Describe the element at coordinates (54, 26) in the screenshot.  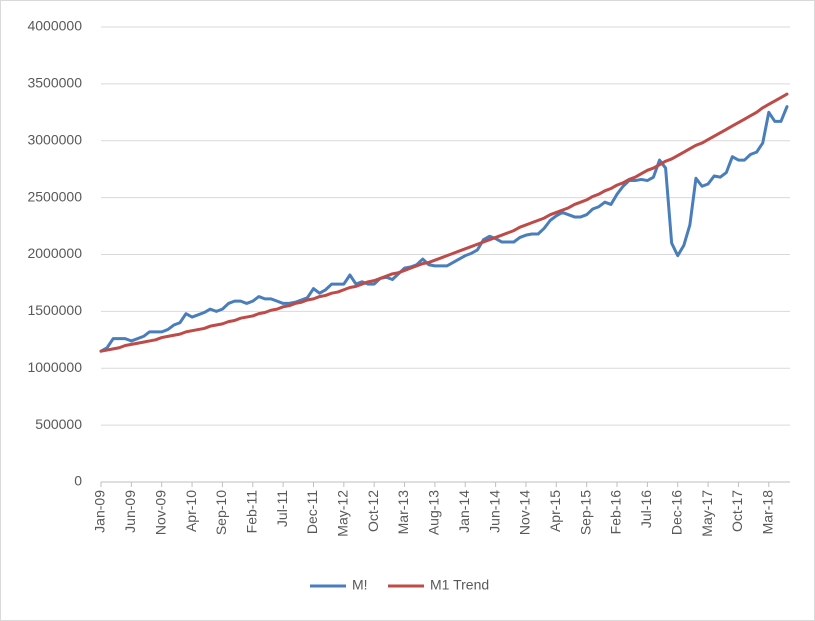
I see `y-tick-label: 4000000` at that location.